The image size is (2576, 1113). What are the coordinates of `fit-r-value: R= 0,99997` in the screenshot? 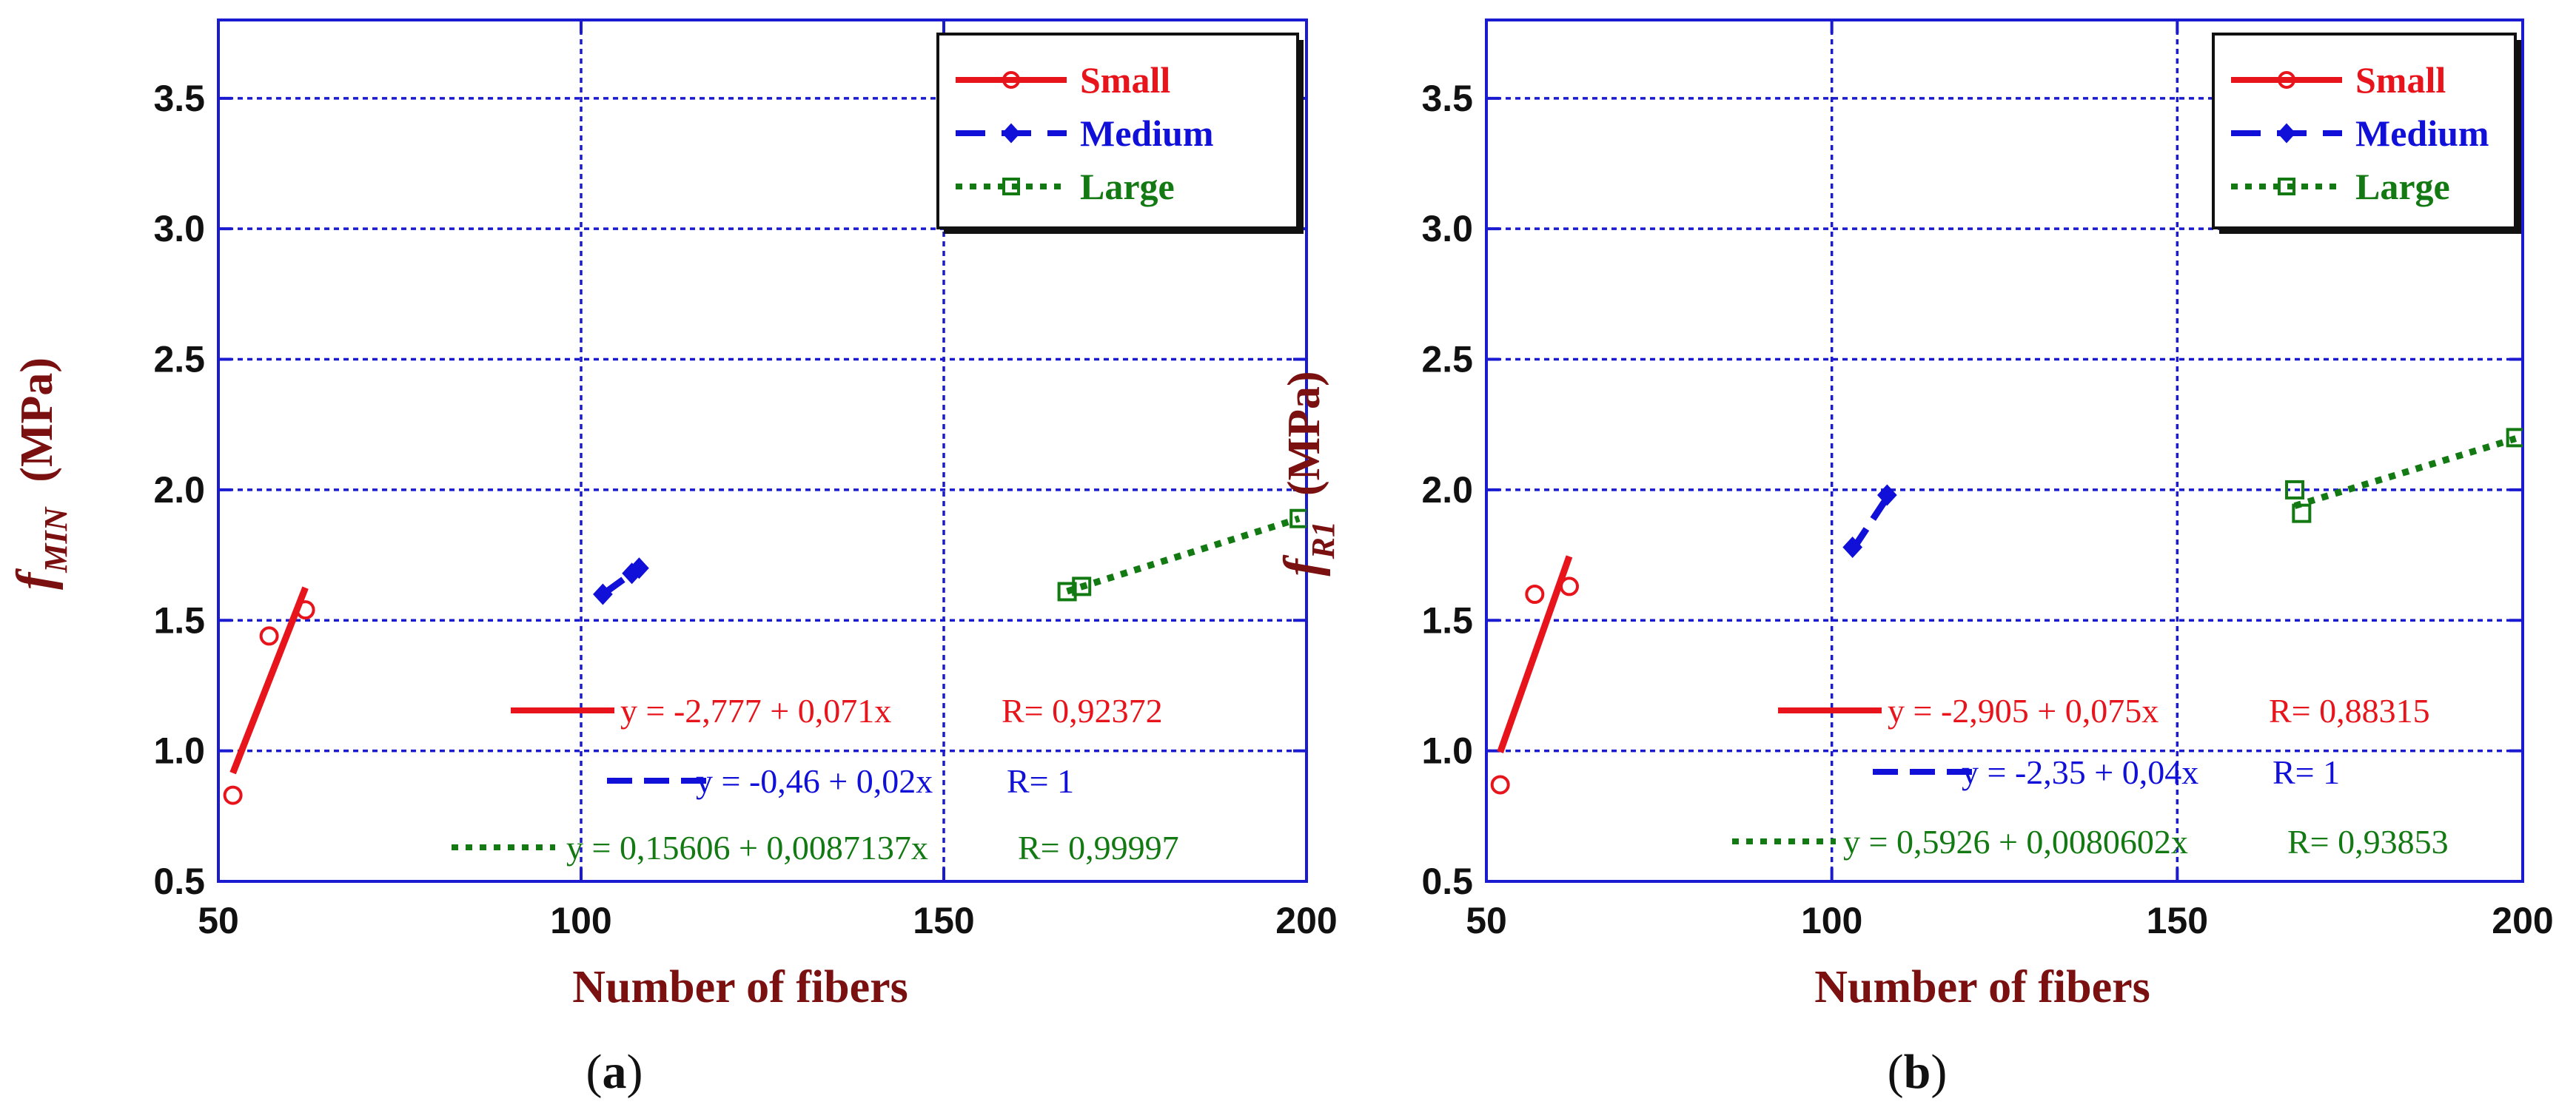 It's located at (1098, 848).